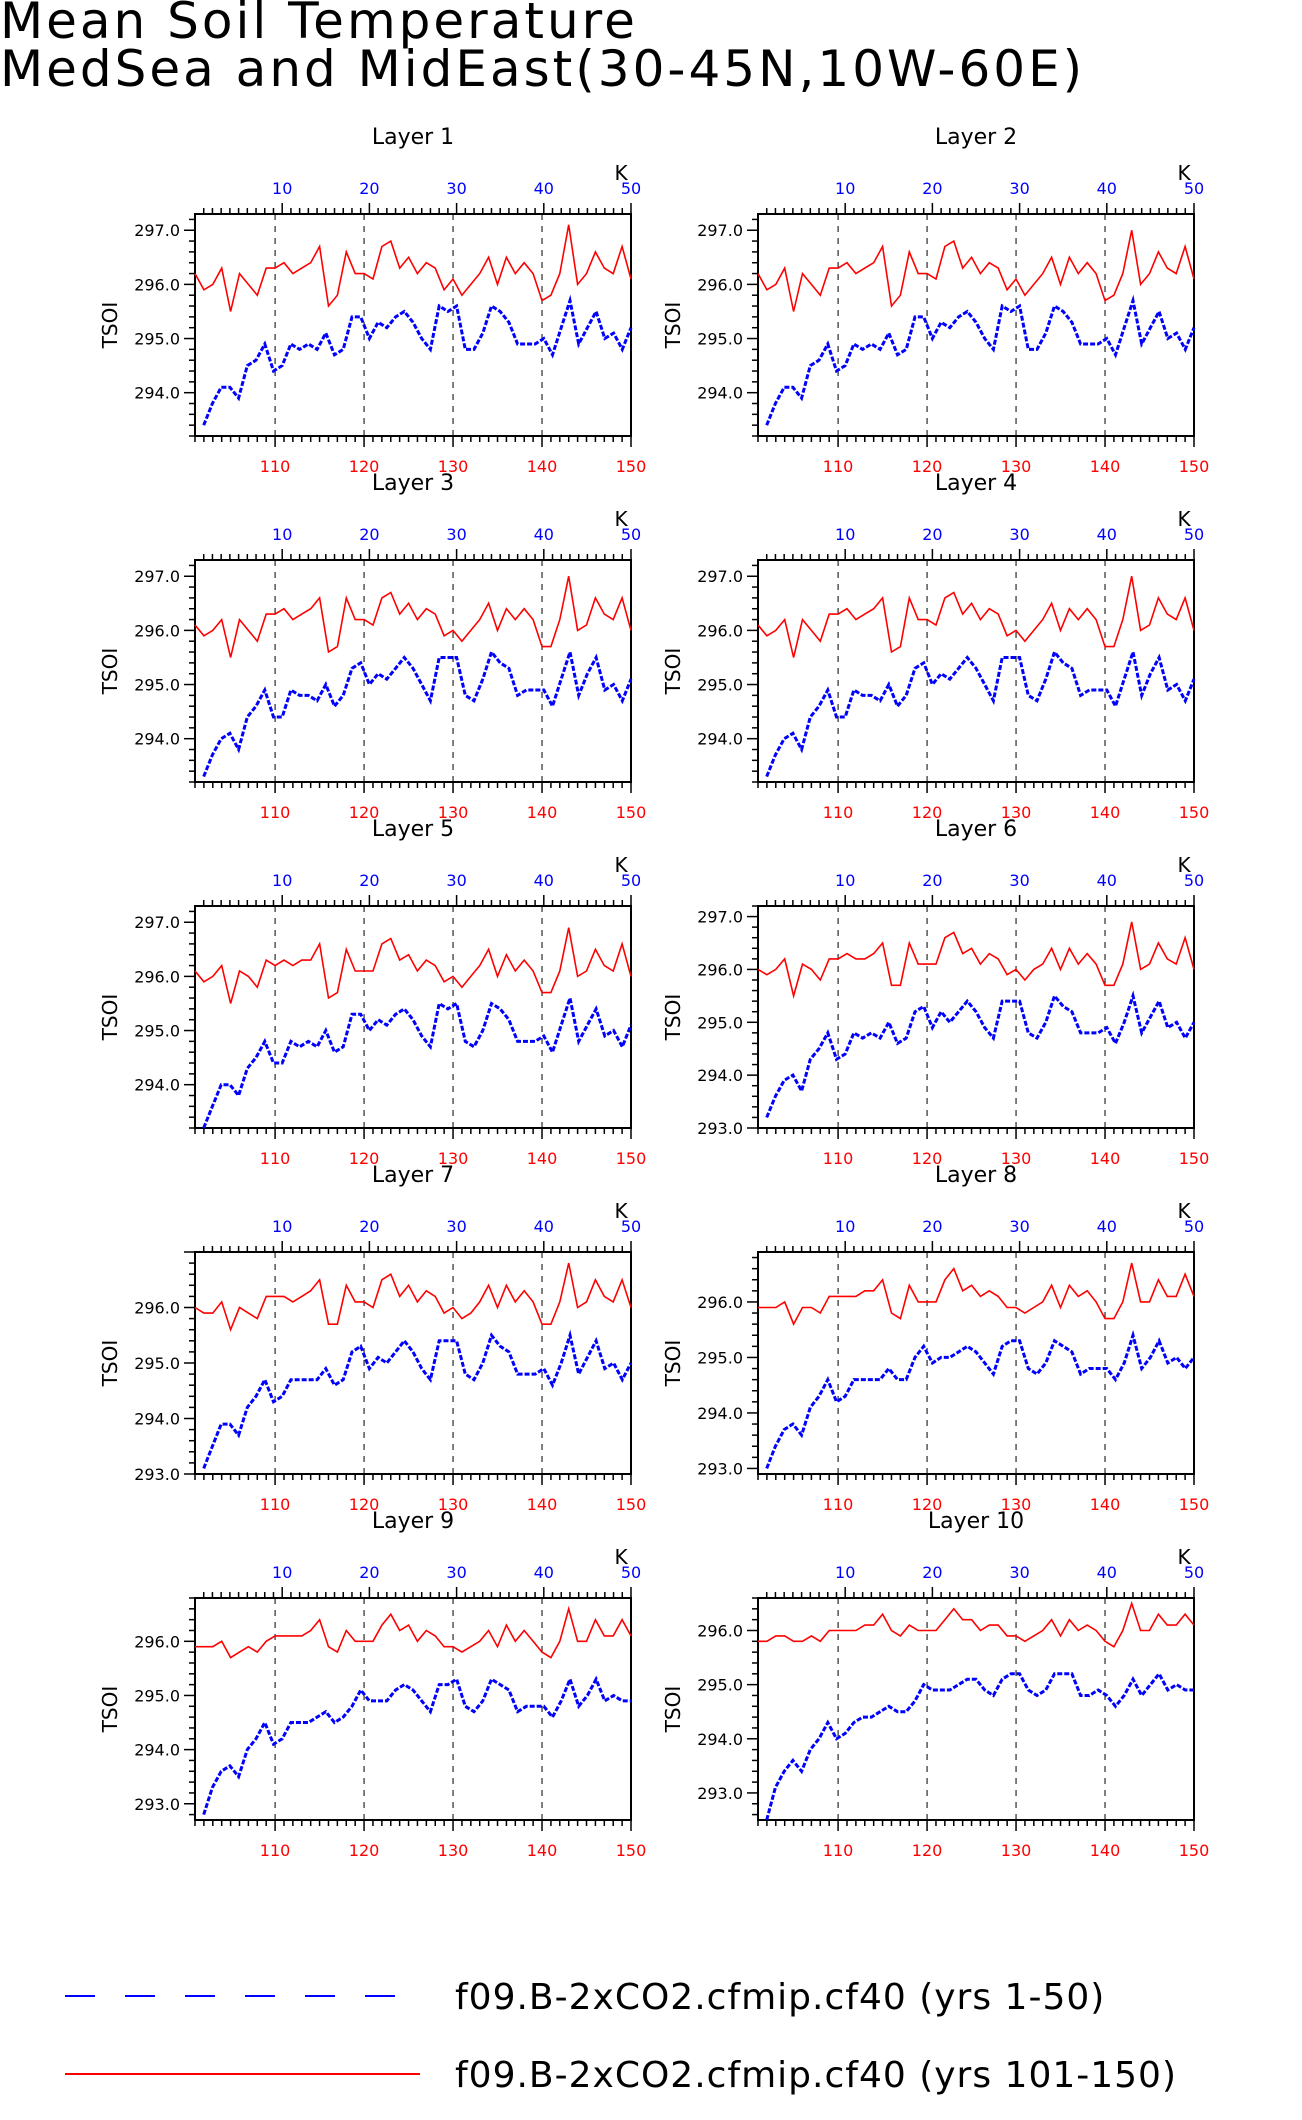  Describe the element at coordinates (413, 483) in the screenshot. I see `panel-title: Layer 3` at that location.